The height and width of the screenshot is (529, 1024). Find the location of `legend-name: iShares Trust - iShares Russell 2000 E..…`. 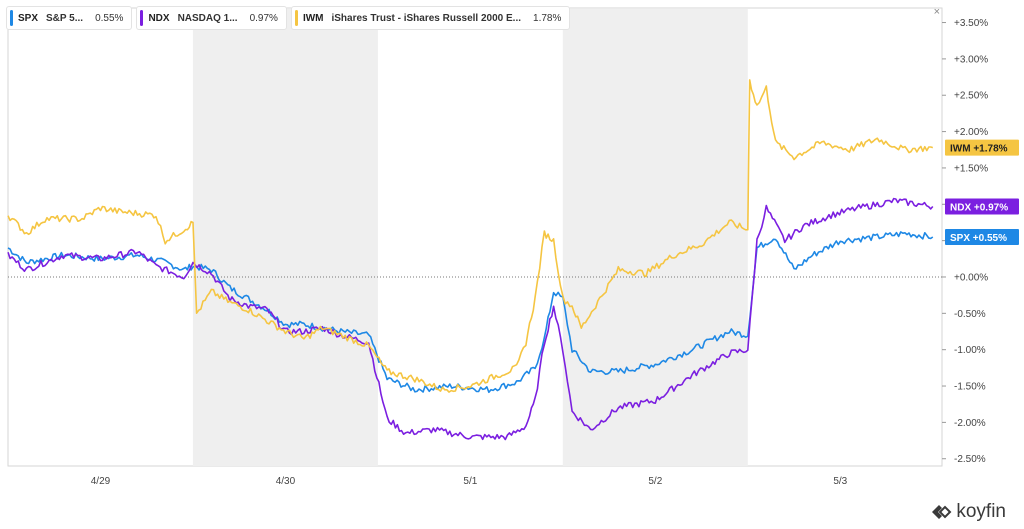

legend-name: iShares Trust - iShares Russell 2000 E..… is located at coordinates (426, 18).